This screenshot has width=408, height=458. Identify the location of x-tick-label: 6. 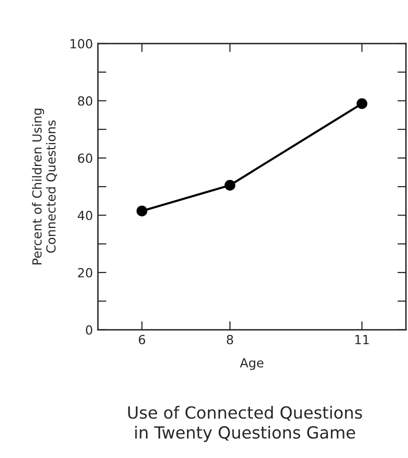
(142, 339).